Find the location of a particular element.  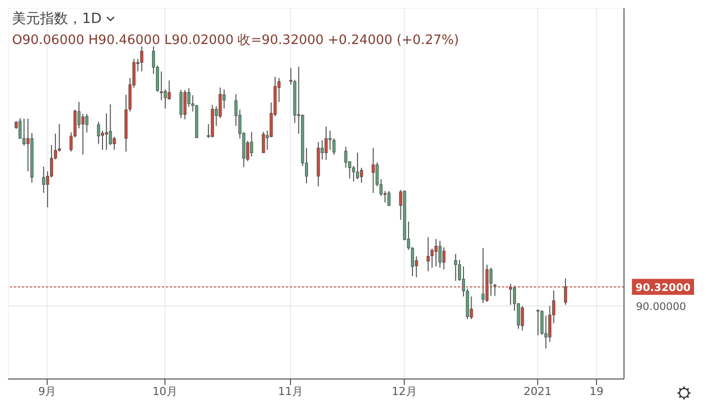

x-tick-label: 19 is located at coordinates (597, 391).